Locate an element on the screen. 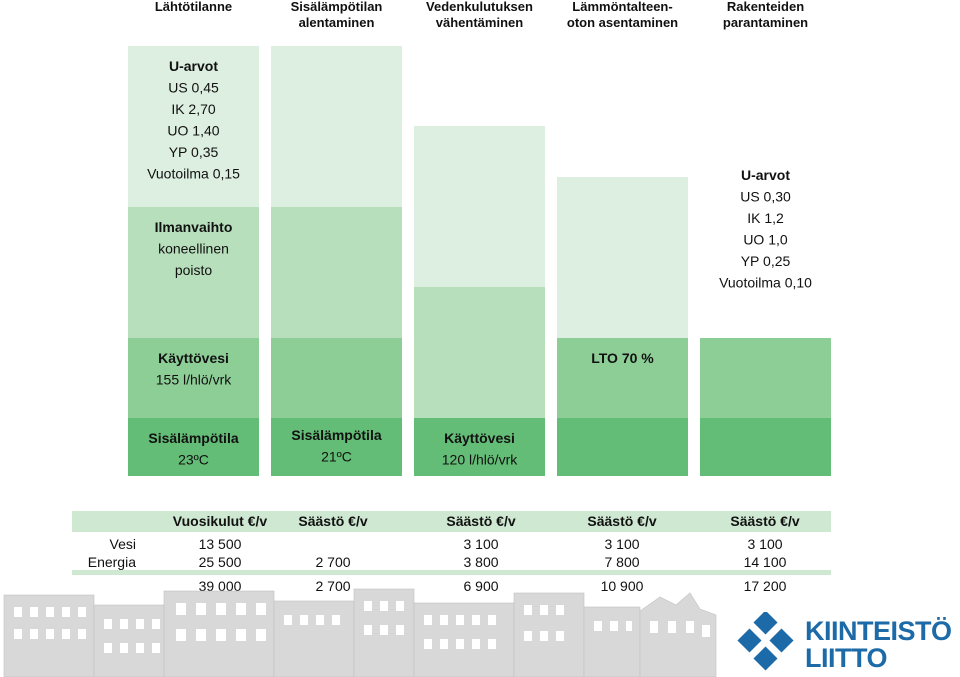 The height and width of the screenshot is (677, 960). segment-annotation: Käyttövesi 155 l/hlö/vrk is located at coordinates (194, 369).